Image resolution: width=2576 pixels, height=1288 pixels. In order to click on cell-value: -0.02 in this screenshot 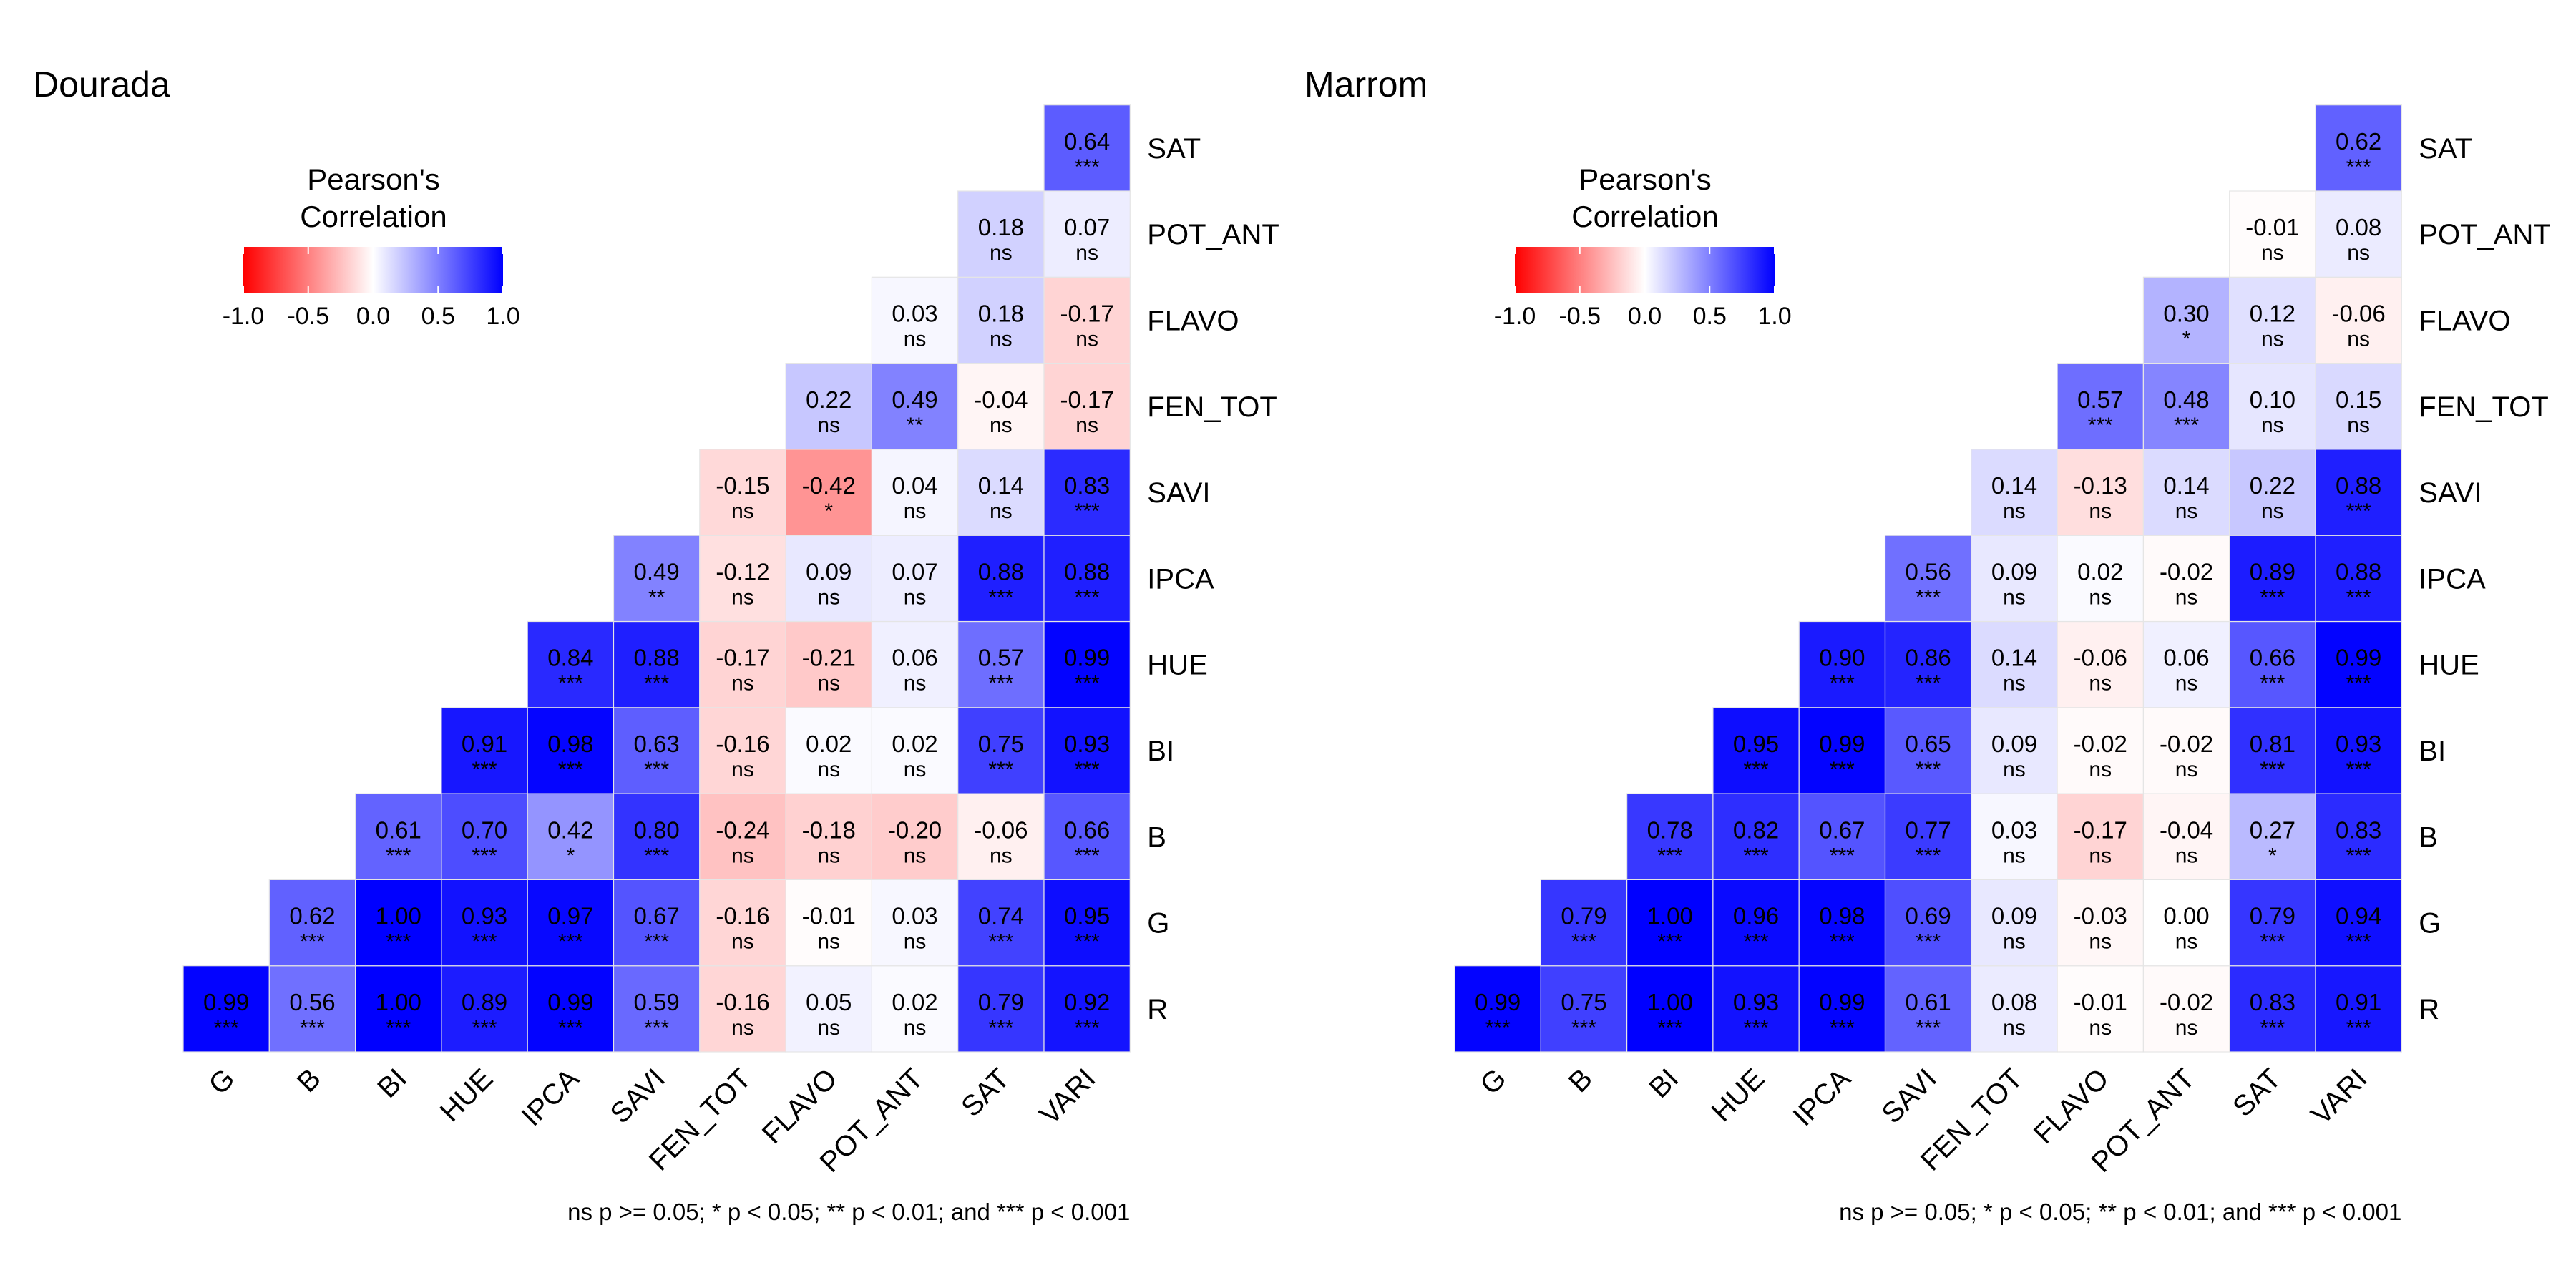, I will do `click(2186, 1002)`.